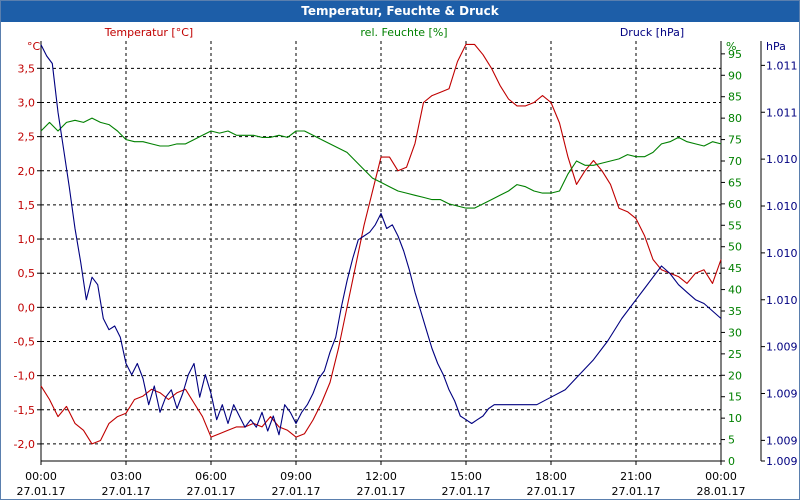  What do you see at coordinates (27, 102) in the screenshot?
I see `temperature-tick-label: 3,0` at bounding box center [27, 102].